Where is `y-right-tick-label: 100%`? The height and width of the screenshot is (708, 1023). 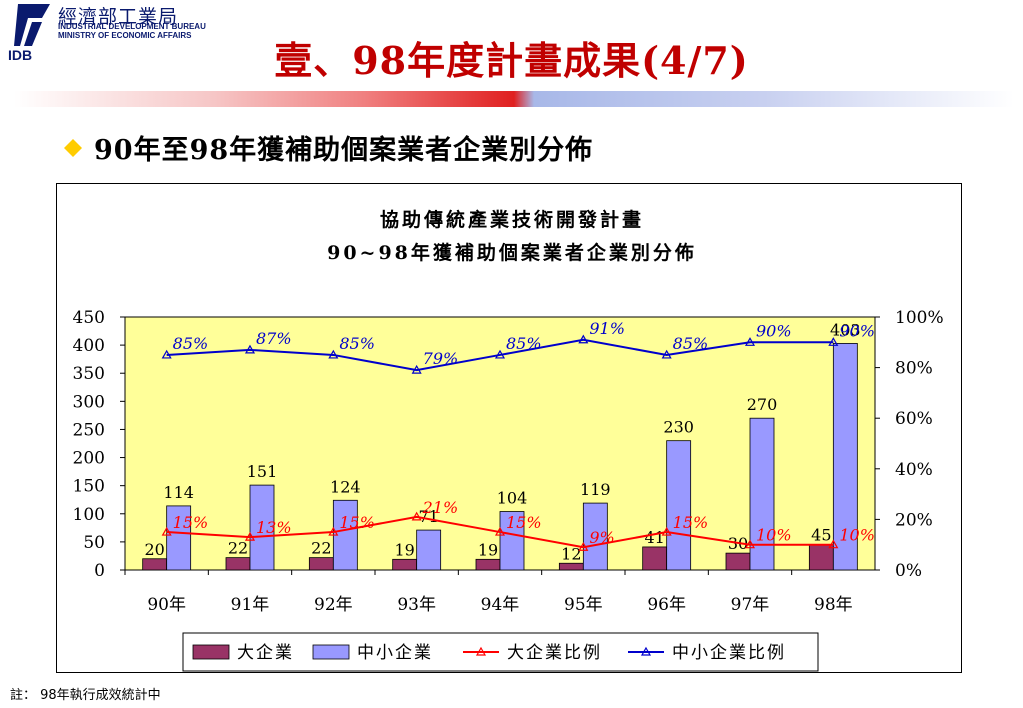
y-right-tick-label: 100% is located at coordinates (919, 318).